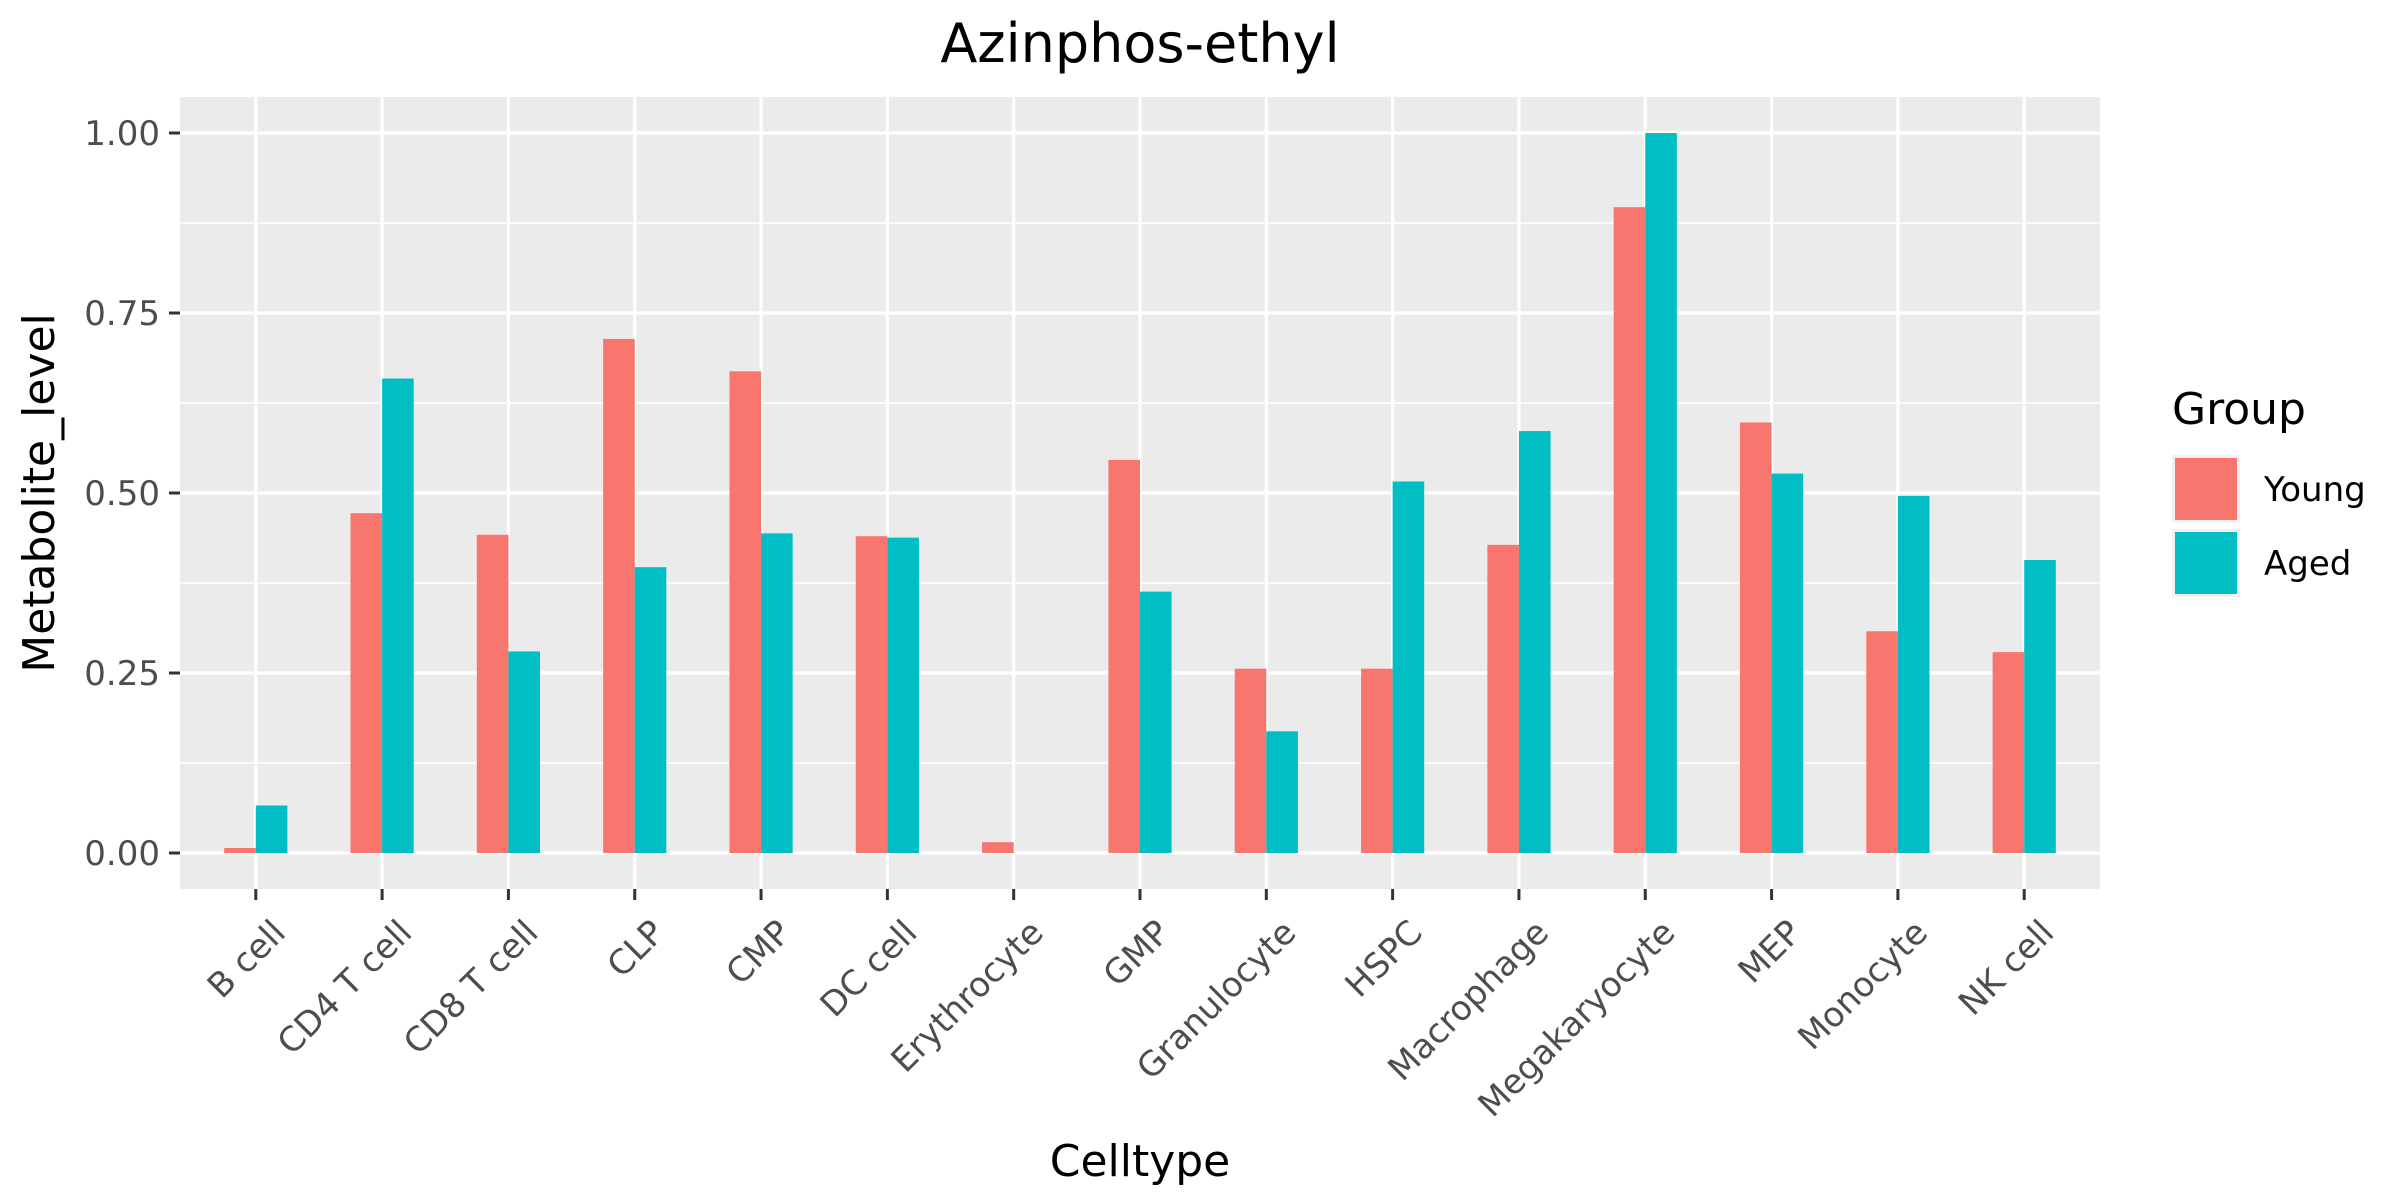 The width and height of the screenshot is (2400, 1200). I want to click on x-tick-label: NK cell, so click(2006, 968).